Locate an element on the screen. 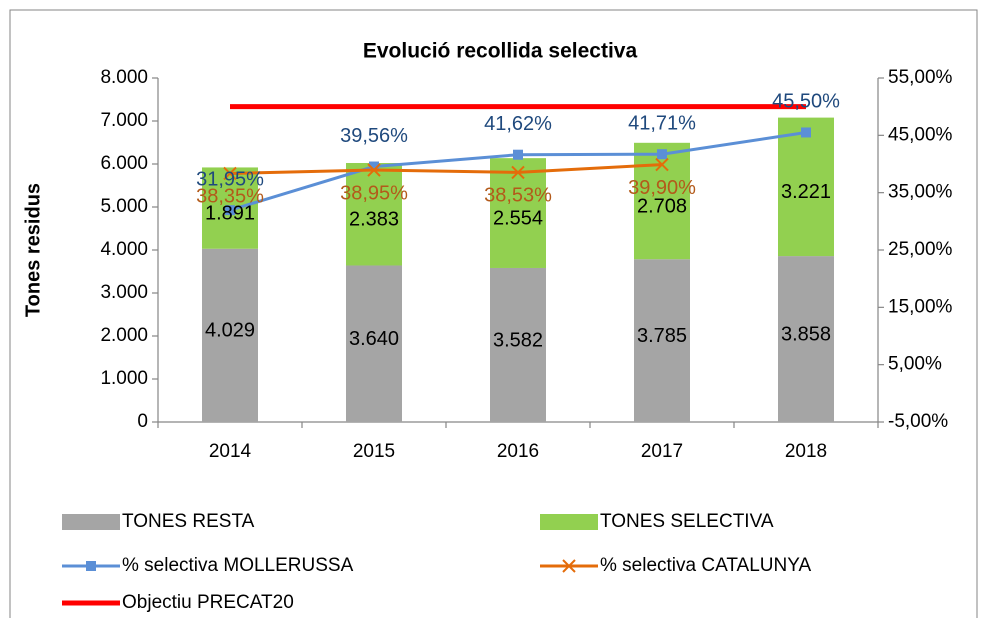  line-series is located at coordinates (446, 169).